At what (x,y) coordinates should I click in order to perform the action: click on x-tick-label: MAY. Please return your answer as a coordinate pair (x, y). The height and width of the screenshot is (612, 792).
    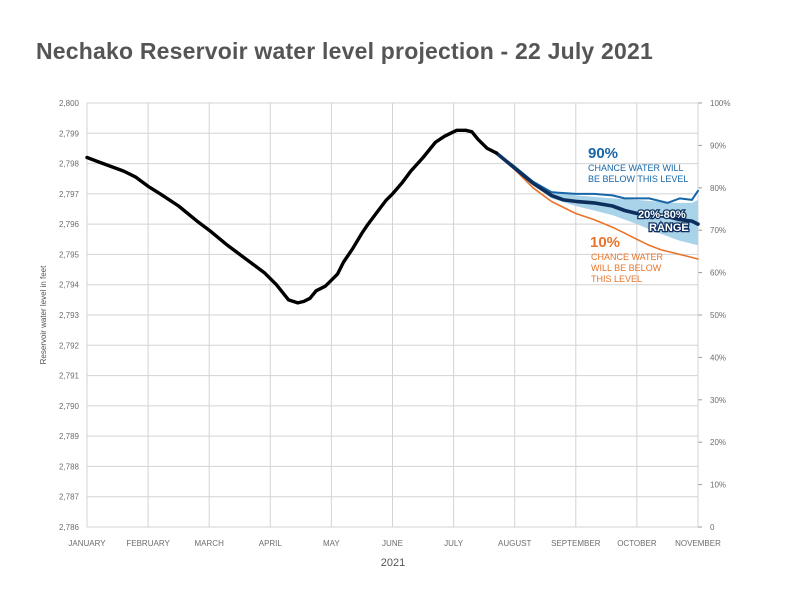
    Looking at the image, I should click on (331, 543).